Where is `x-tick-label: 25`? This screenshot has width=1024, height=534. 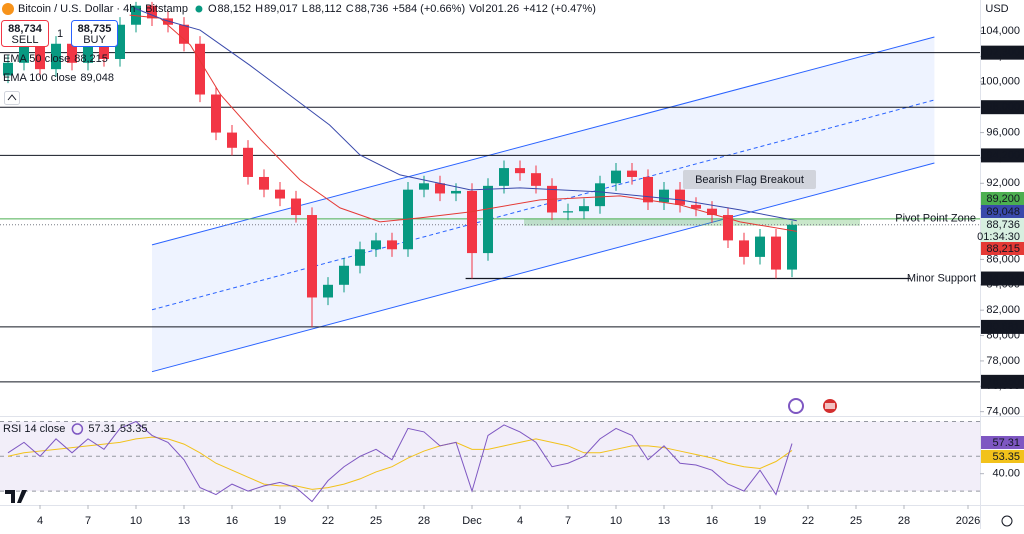
x-tick-label: 25 is located at coordinates (856, 521).